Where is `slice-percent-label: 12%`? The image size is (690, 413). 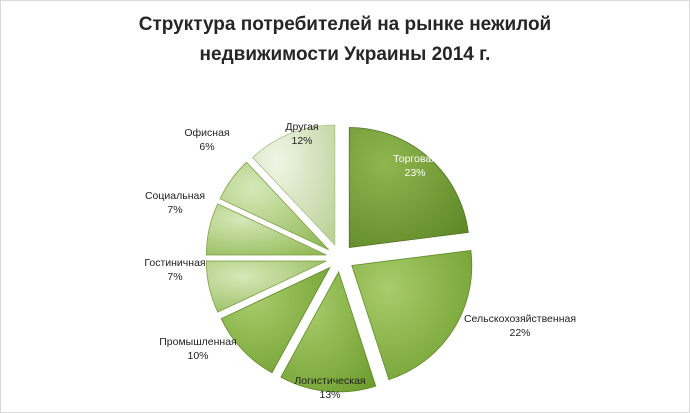
slice-percent-label: 12% is located at coordinates (301, 141).